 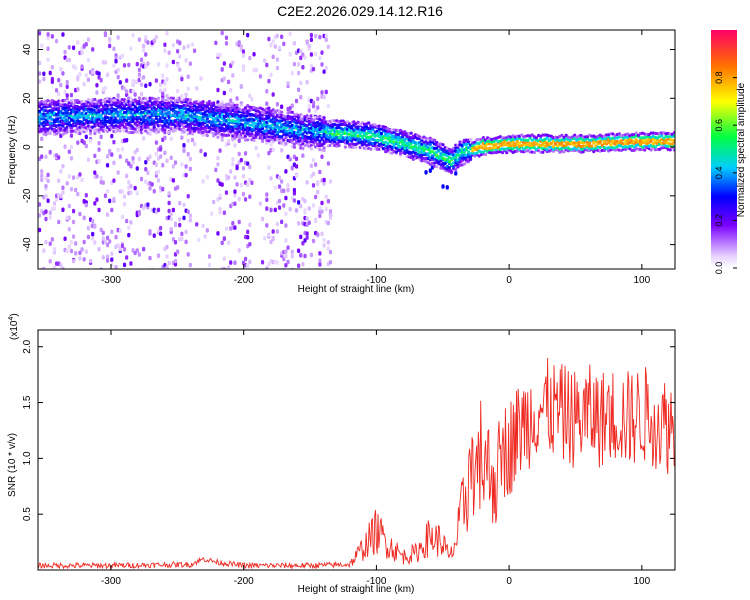 I want to click on colorbar-ticks: 0.0 0.2 0.4 0.6 0.8, so click(x=725, y=172).